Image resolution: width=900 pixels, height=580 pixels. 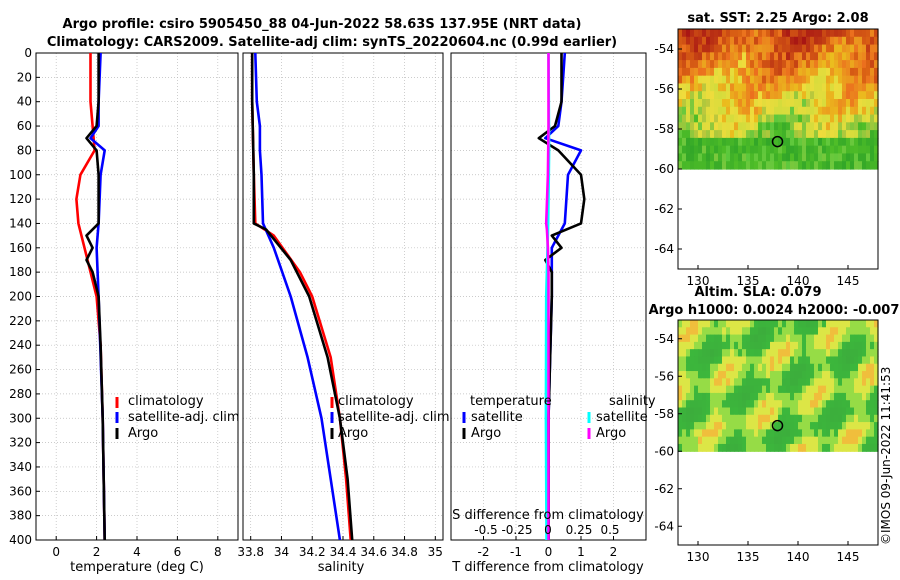 I want to click on sst-heatmap, so click(x=778, y=99).